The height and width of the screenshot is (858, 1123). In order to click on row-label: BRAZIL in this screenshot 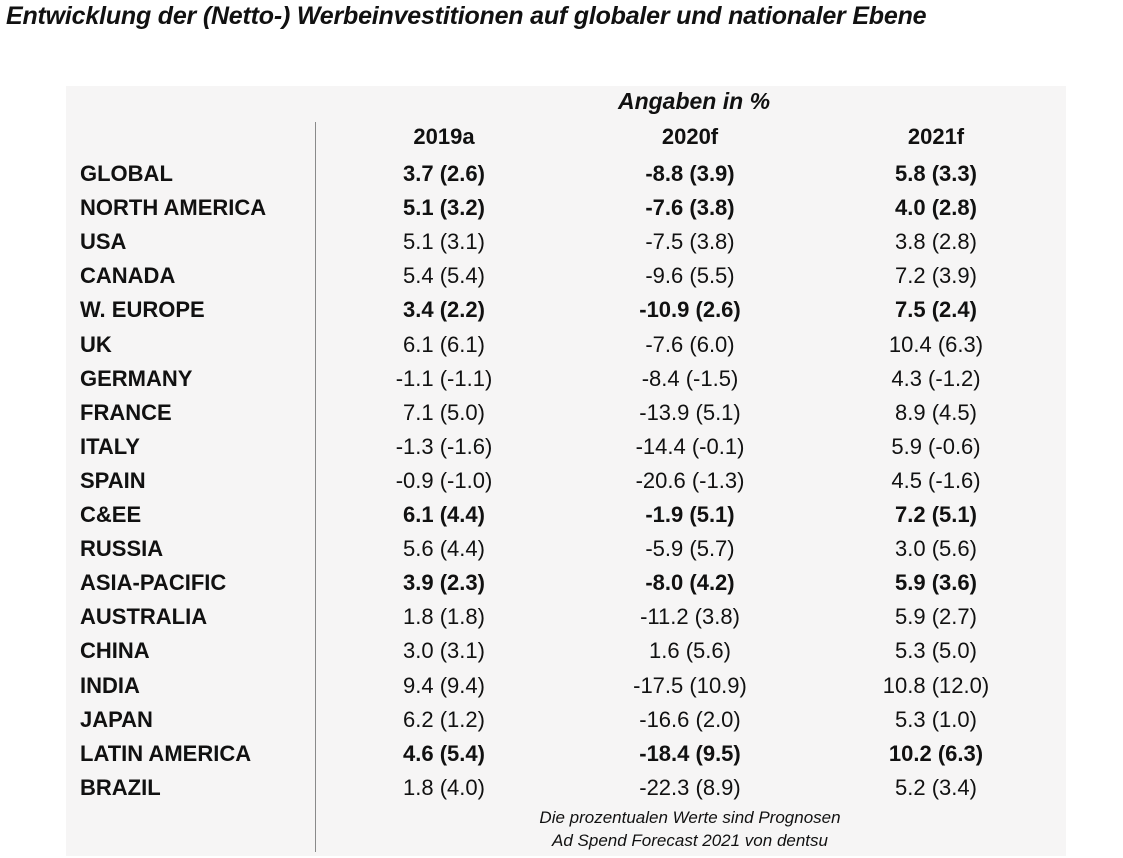, I will do `click(120, 787)`.